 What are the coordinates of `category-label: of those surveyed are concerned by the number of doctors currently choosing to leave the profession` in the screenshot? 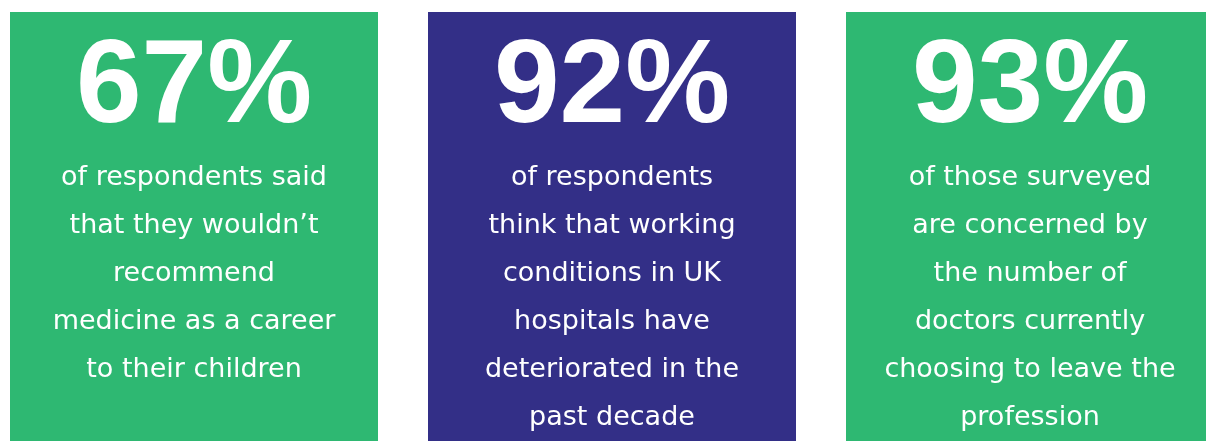 It's located at (1030, 295).